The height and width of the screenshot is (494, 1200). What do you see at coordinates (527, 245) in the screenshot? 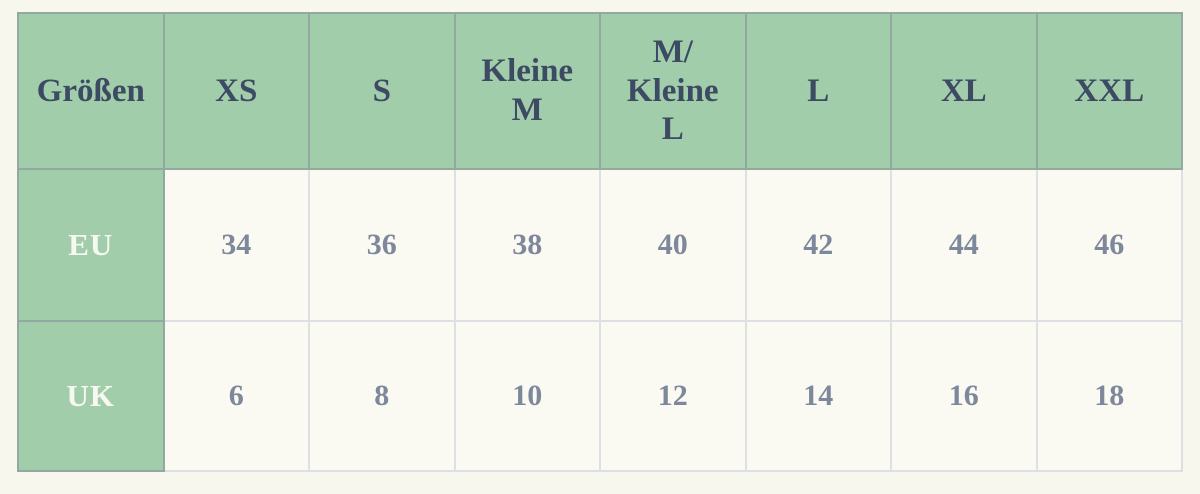
I see `size-value-cell: 38` at bounding box center [527, 245].